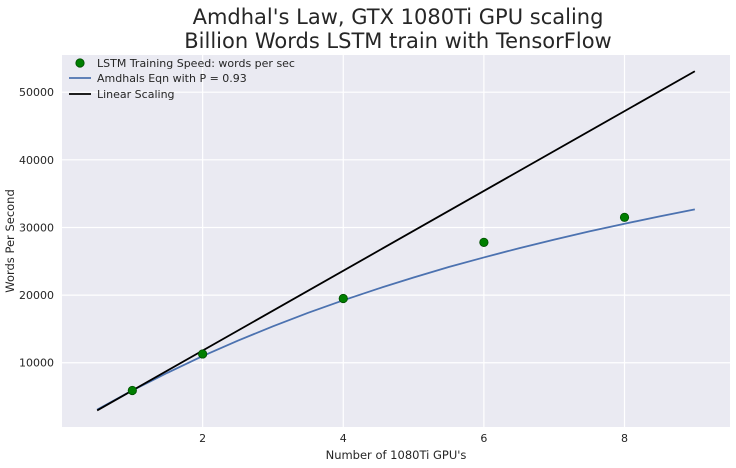 This screenshot has width=736, height=468. I want to click on x-tick-label: 2, so click(202, 438).